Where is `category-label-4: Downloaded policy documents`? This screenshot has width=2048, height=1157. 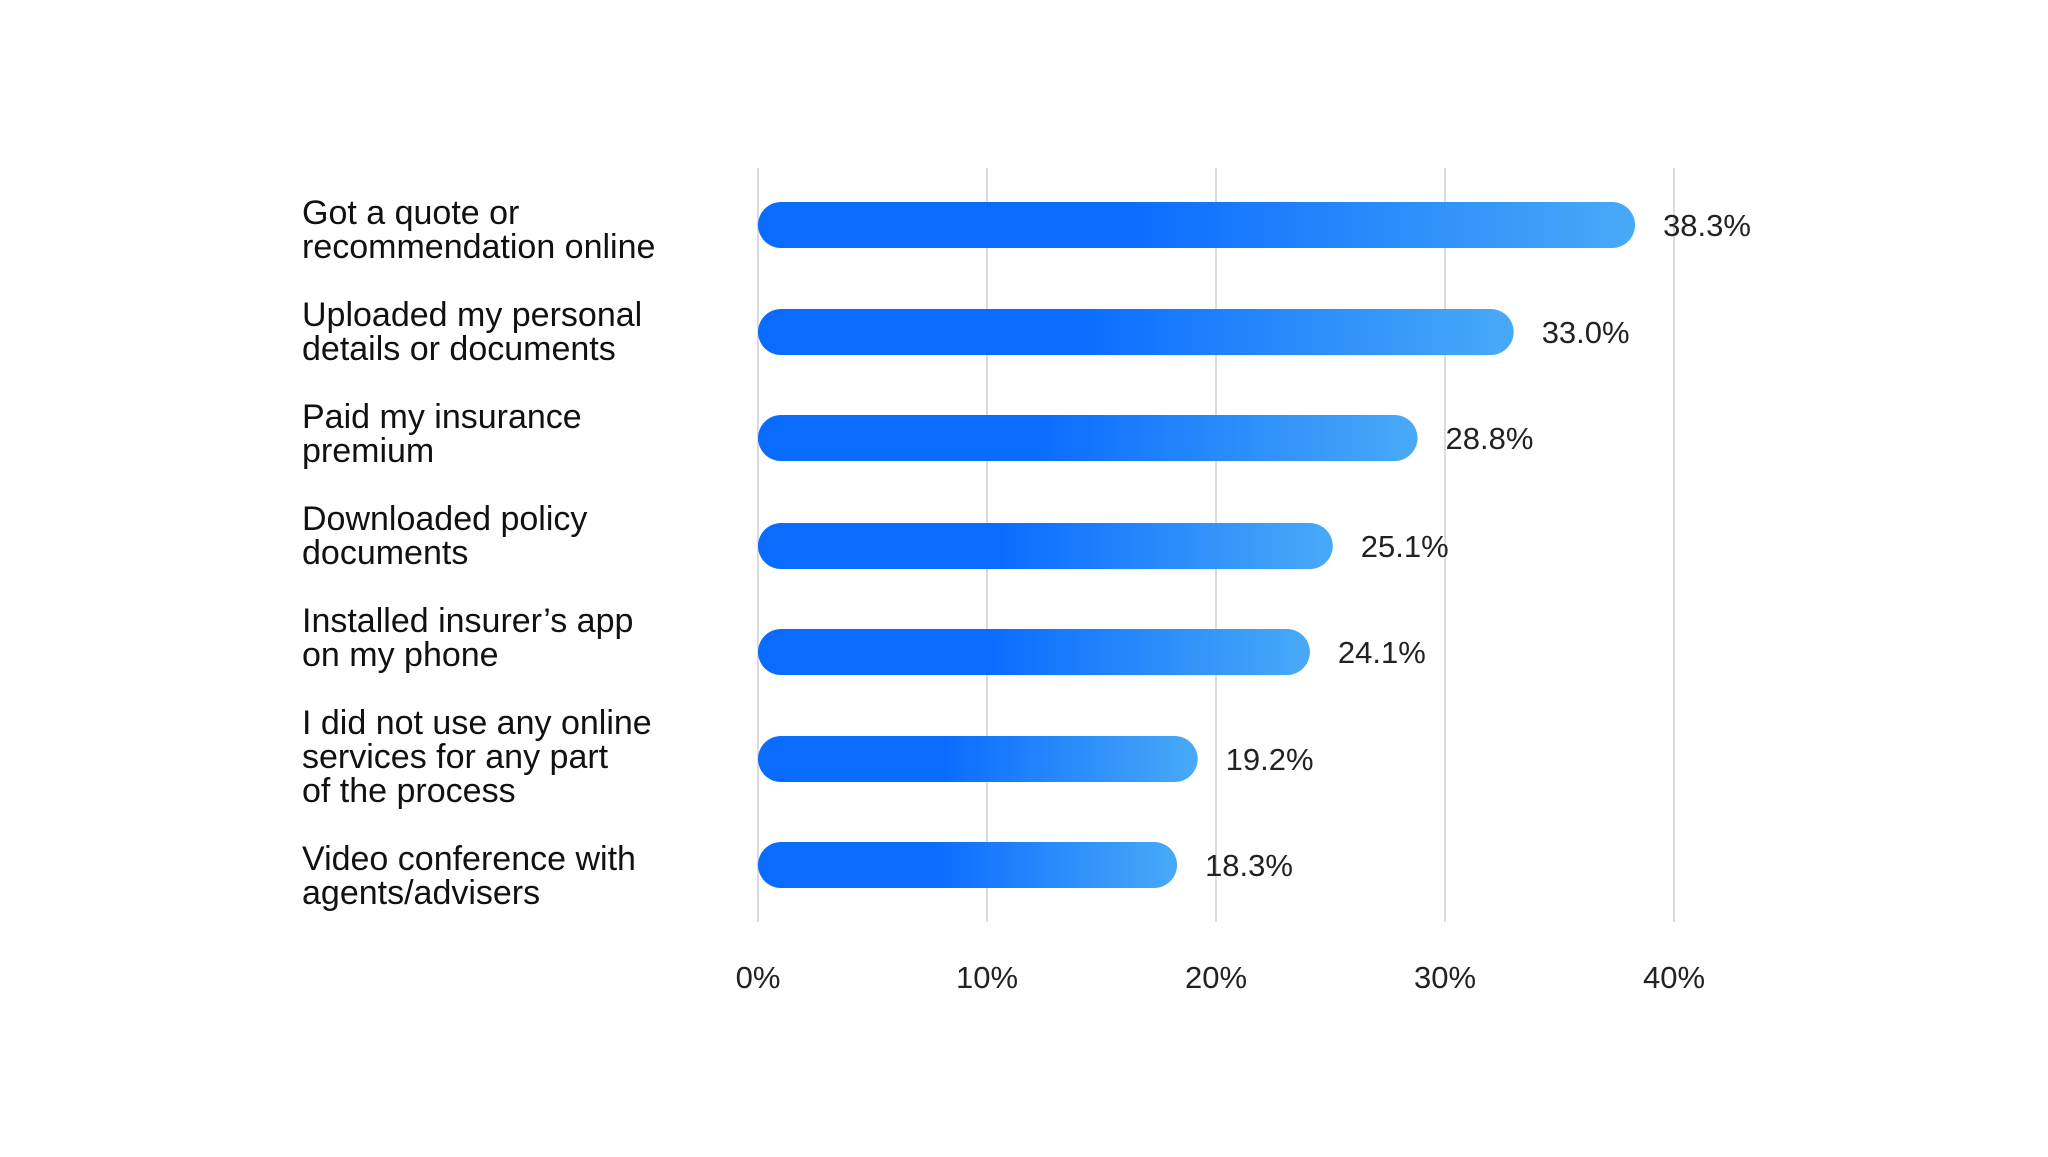 category-label-4: Downloaded policy documents is located at coordinates (445, 536).